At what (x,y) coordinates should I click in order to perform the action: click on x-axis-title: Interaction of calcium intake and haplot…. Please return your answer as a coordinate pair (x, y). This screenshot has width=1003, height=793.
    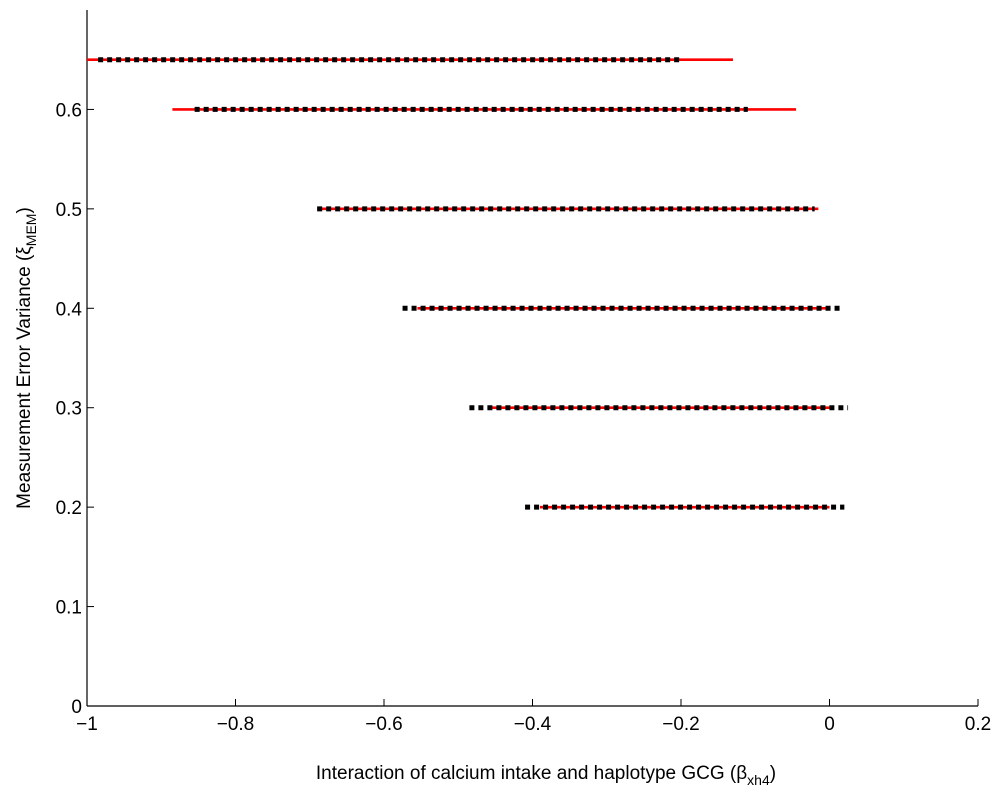
    Looking at the image, I should click on (546, 775).